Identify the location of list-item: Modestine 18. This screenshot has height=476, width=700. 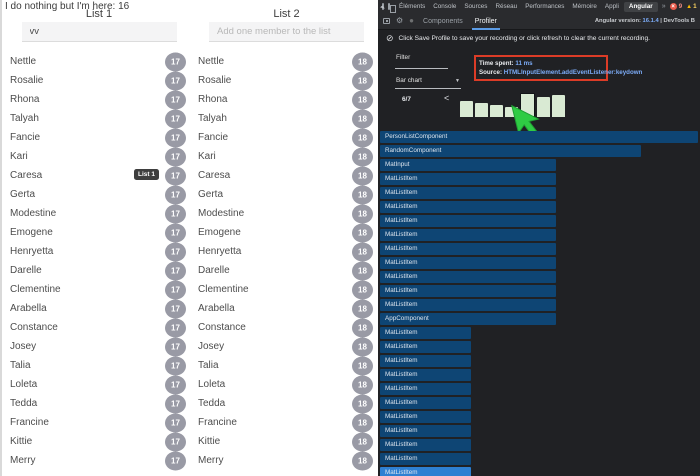
(286, 213).